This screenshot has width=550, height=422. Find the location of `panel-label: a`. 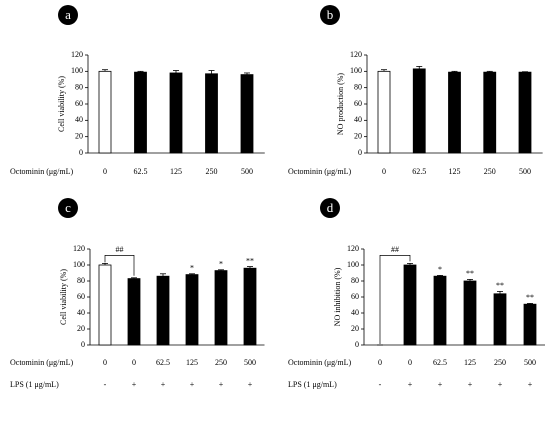

panel-label: a is located at coordinates (68, 14).